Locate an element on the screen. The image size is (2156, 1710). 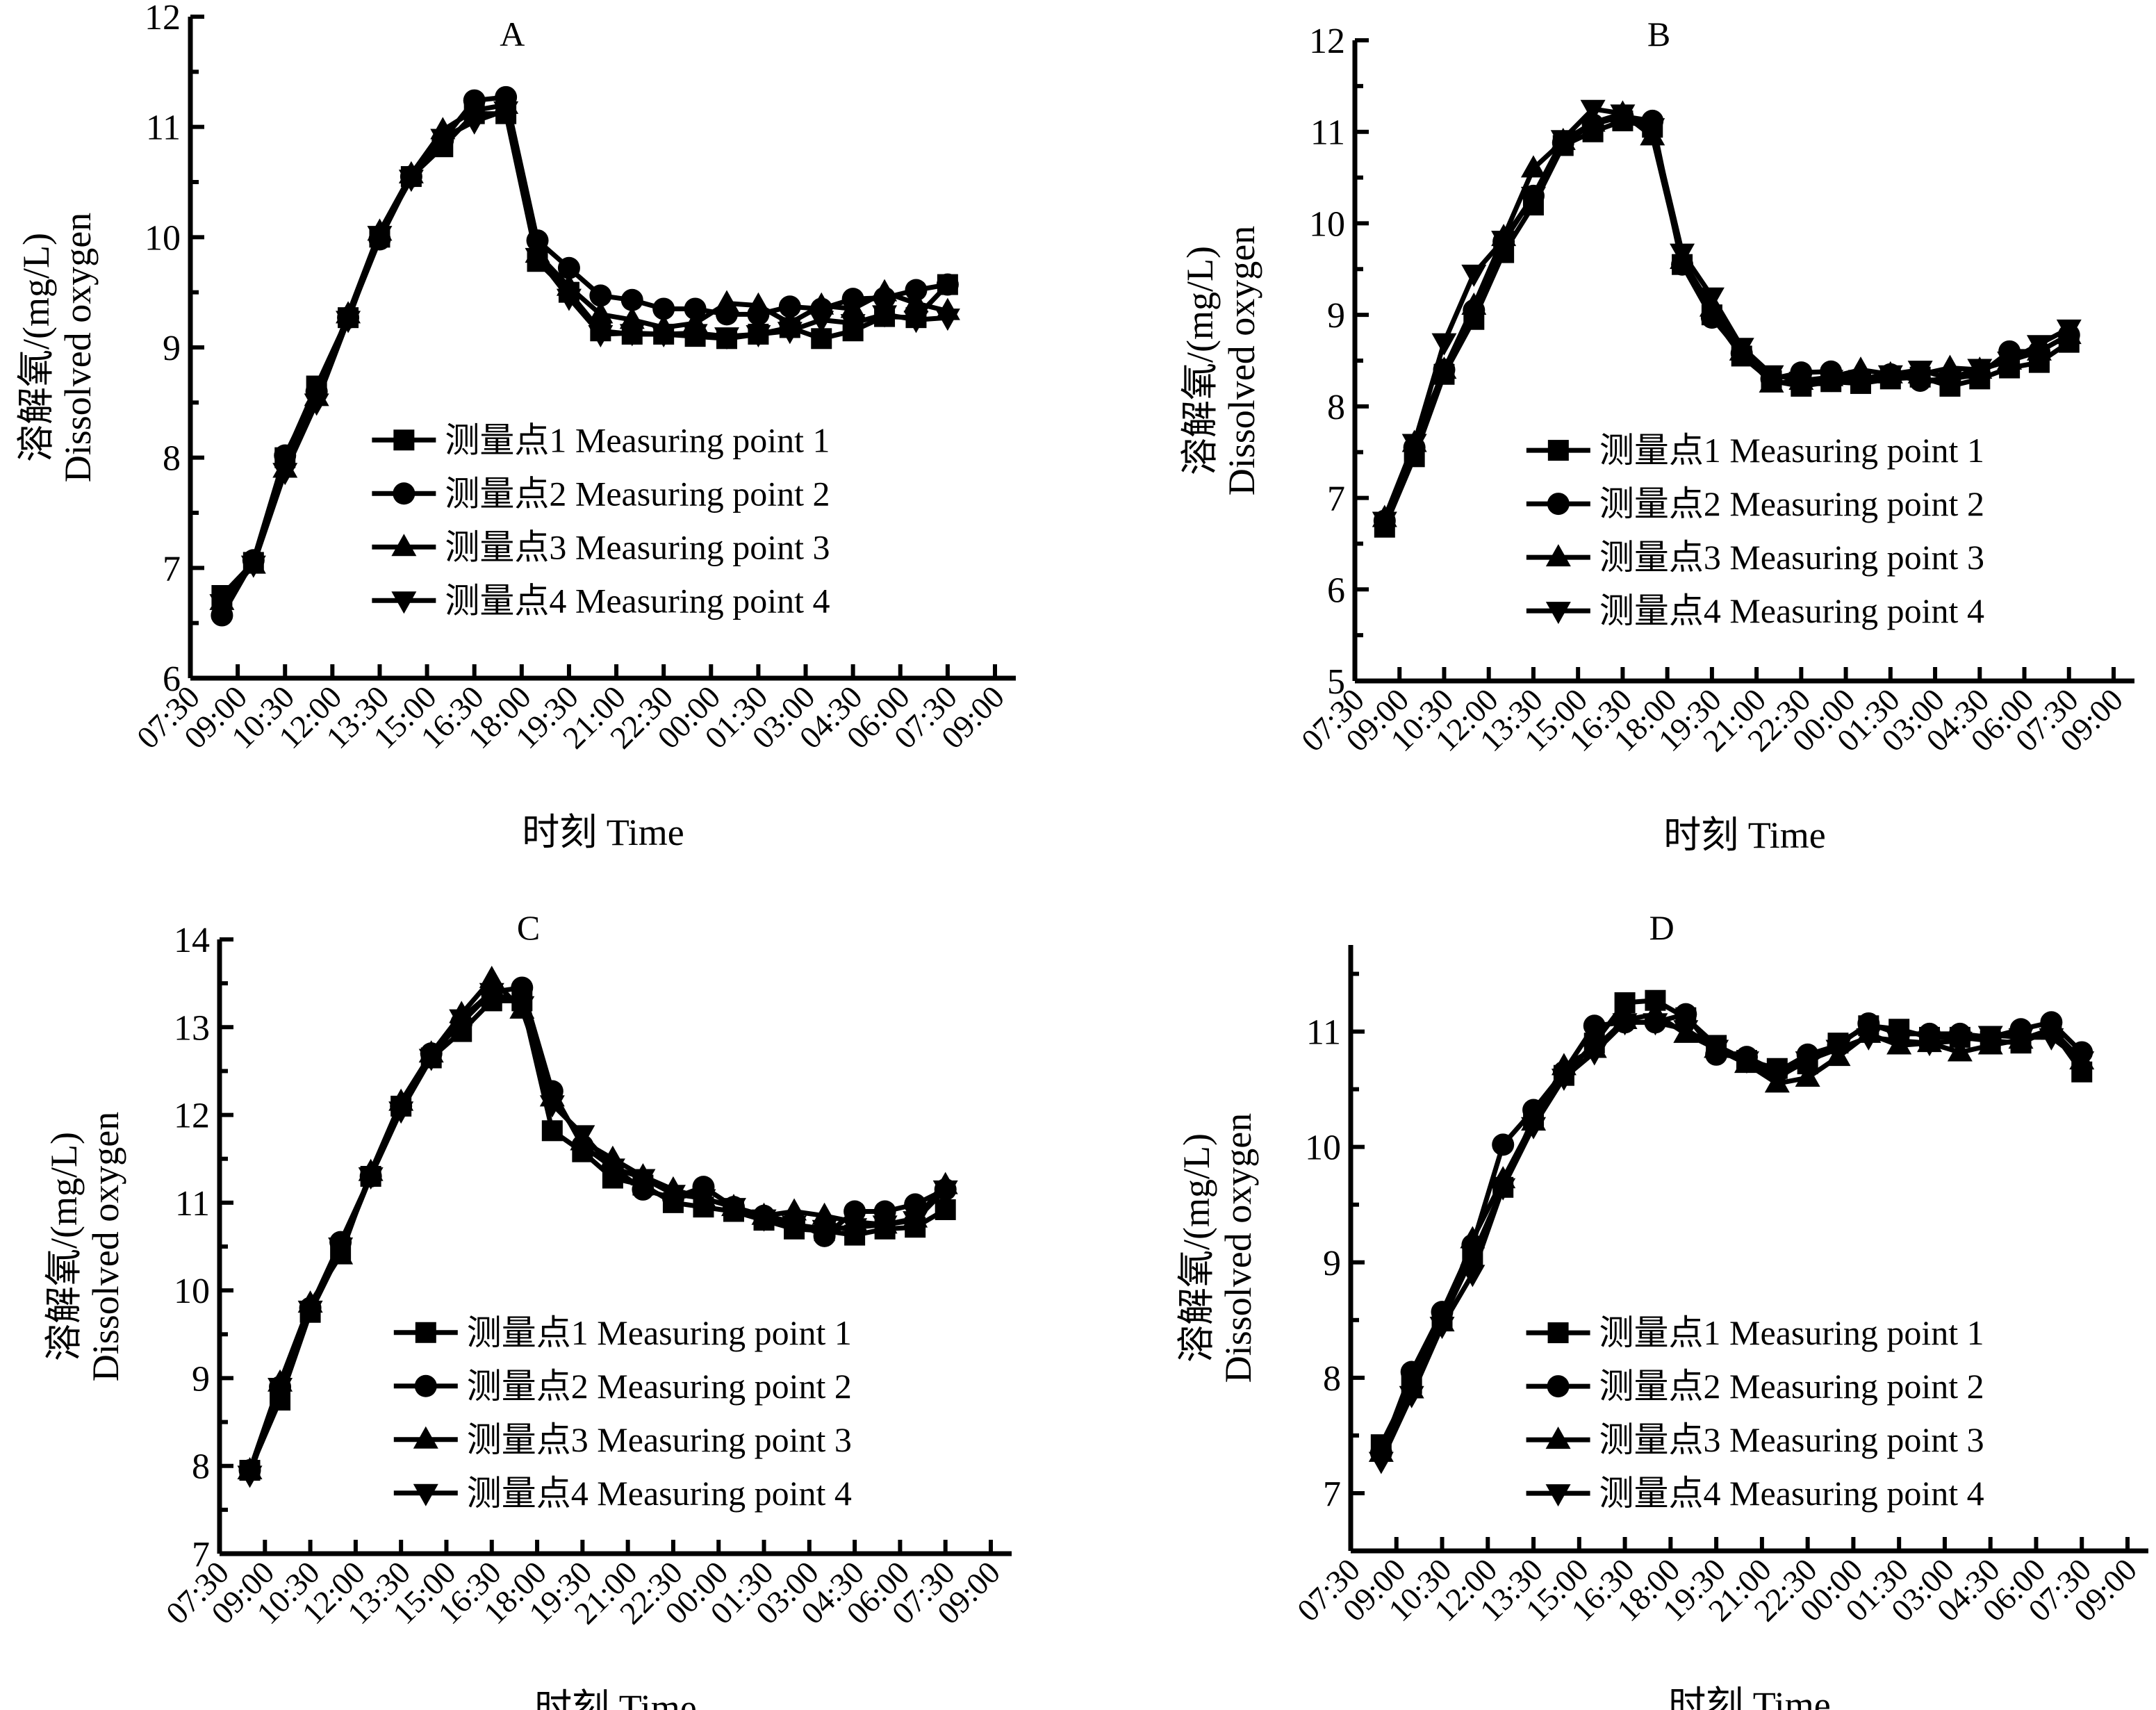
y-tick-label: 11 is located at coordinates (193, 1204).